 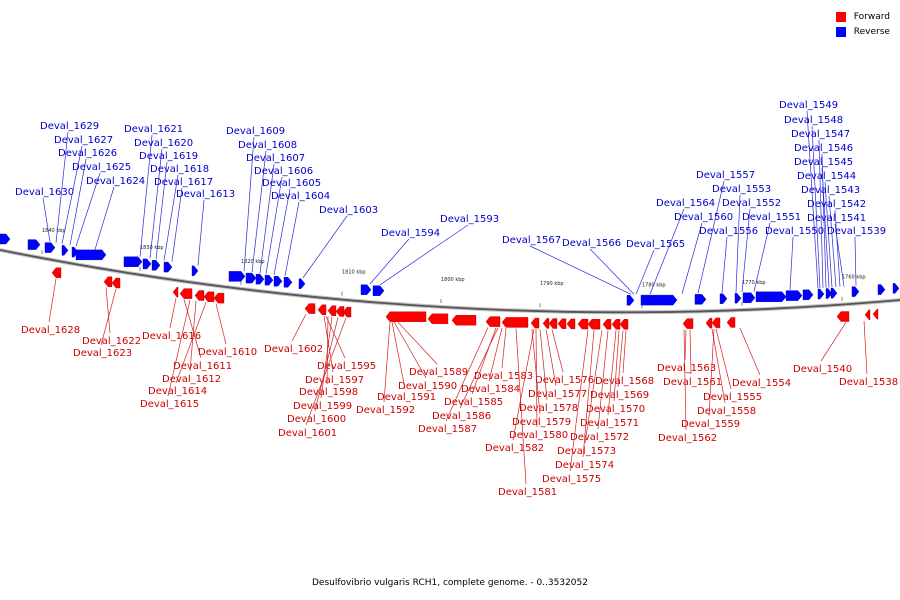 I want to click on forward-gene-label: Deval_1568, so click(x=624, y=381).